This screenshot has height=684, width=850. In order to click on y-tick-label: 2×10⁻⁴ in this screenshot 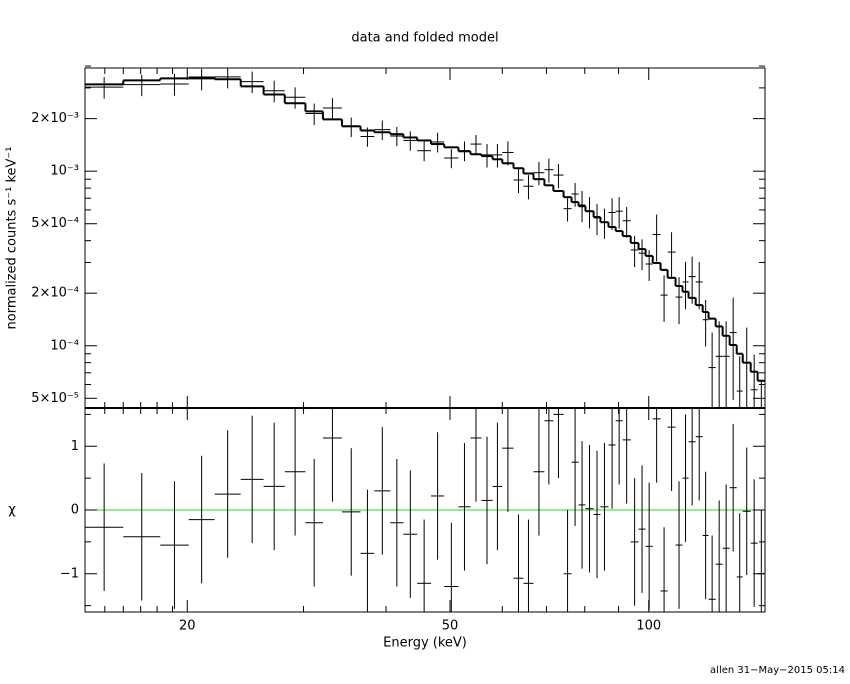, I will do `click(55, 293)`.